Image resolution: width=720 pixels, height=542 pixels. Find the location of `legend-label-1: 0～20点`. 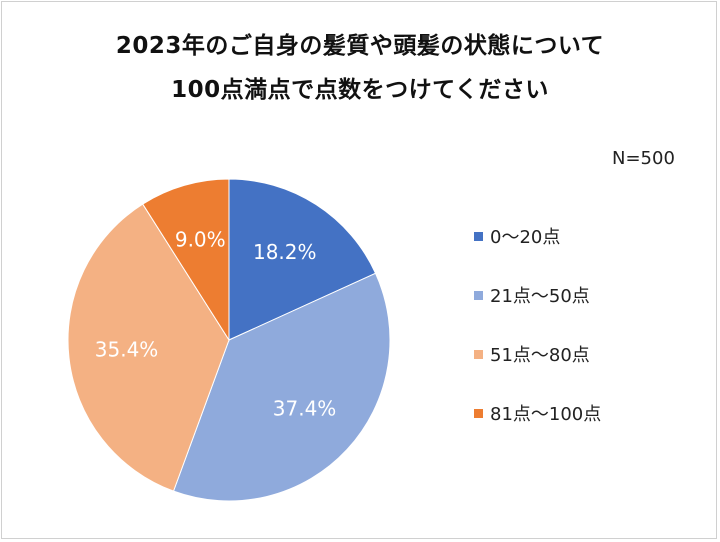

legend-label-1: 0～20点 is located at coordinates (525, 237).